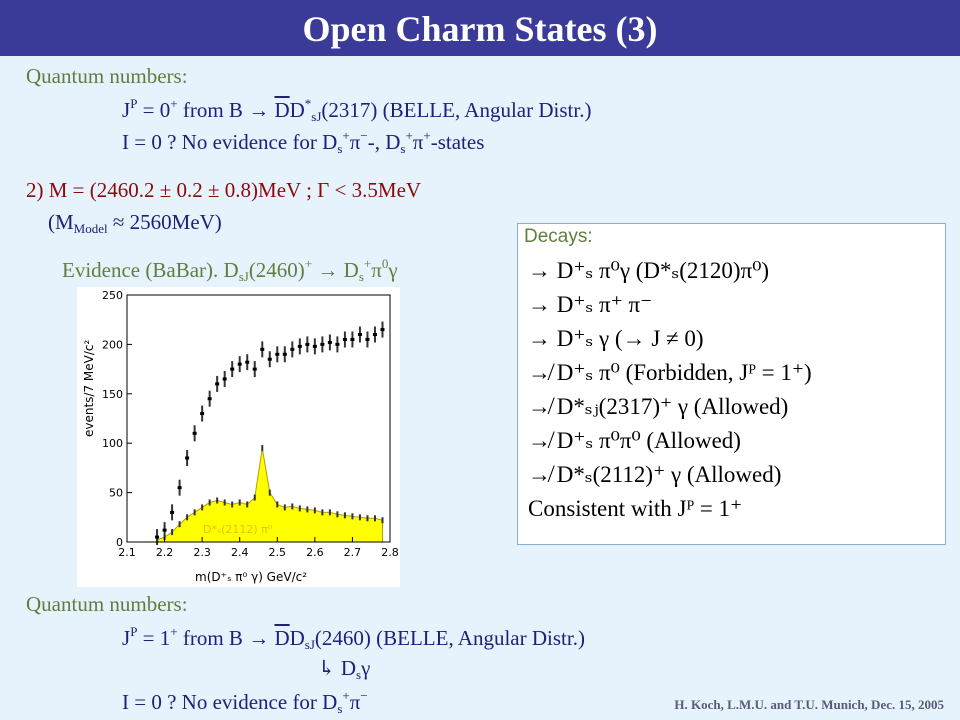  What do you see at coordinates (238, 529) in the screenshot?
I see `peak-annotation: D*ₛ(2112) π⁰` at bounding box center [238, 529].